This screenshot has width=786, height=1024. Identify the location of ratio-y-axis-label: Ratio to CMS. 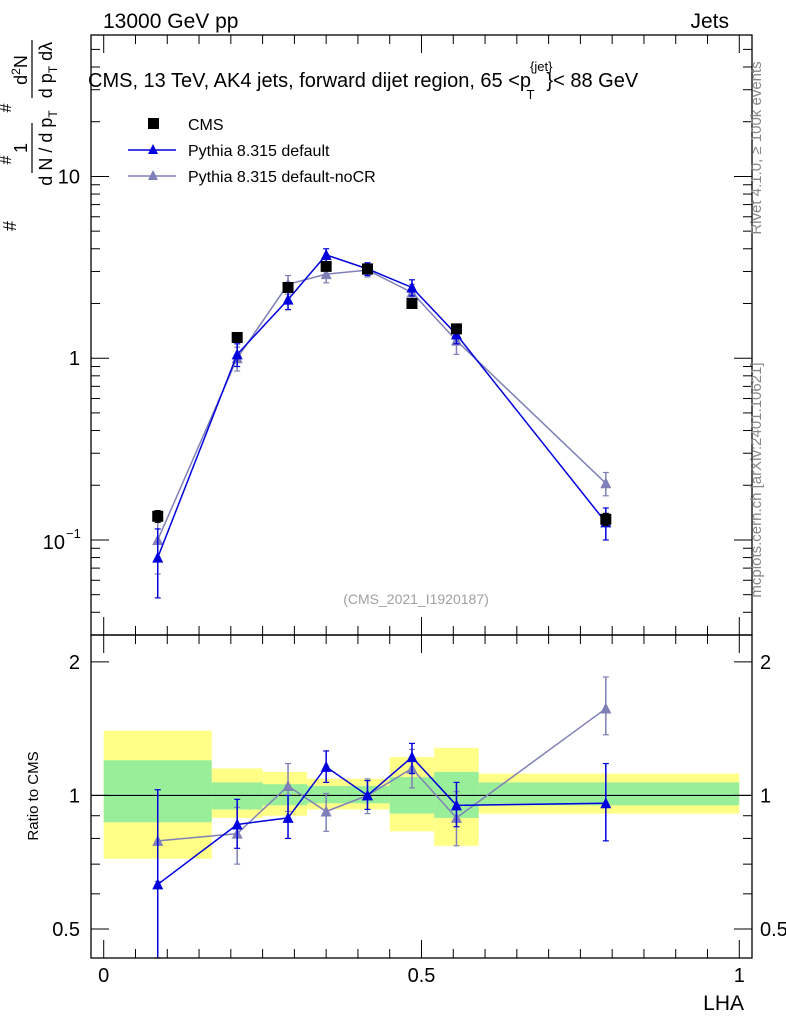
(33, 795).